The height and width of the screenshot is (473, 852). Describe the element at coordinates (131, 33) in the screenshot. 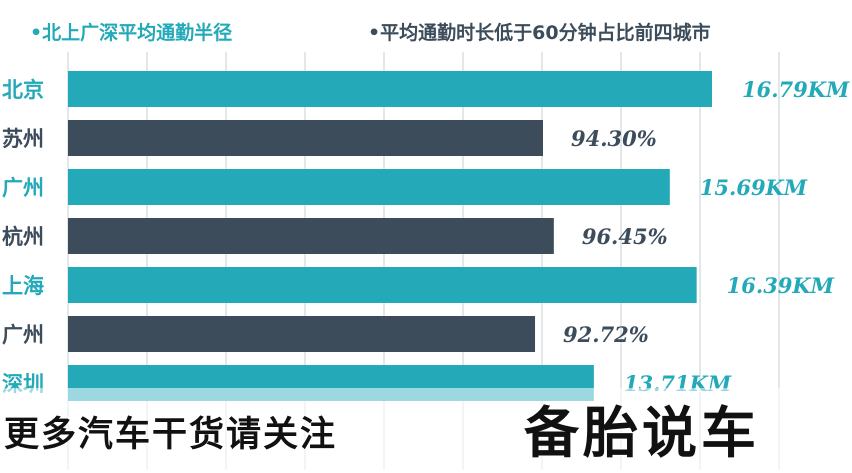

I see `legend-commute-radius: •北上广深平均通勤半径` at that location.